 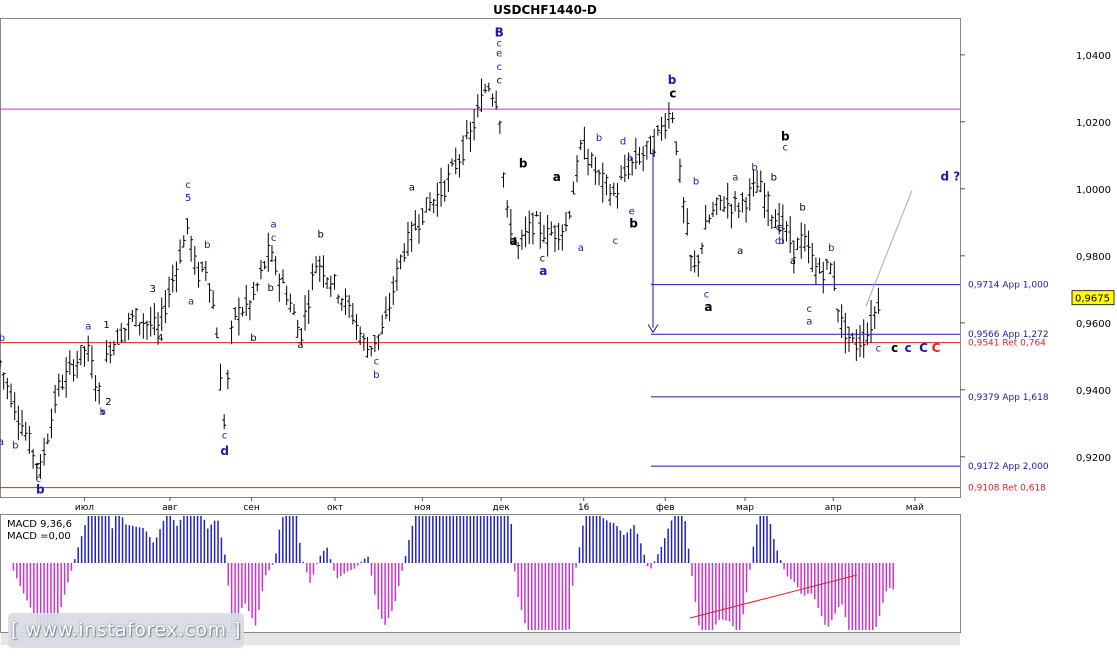 What do you see at coordinates (545, 10) in the screenshot?
I see `chart-title: USDCHF1440-D` at bounding box center [545, 10].